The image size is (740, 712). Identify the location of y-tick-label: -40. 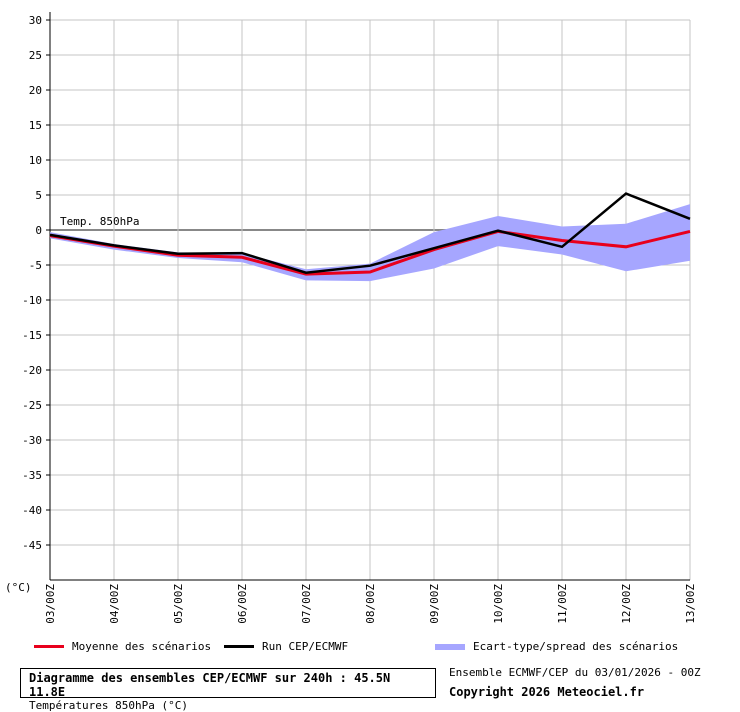
(32, 510).